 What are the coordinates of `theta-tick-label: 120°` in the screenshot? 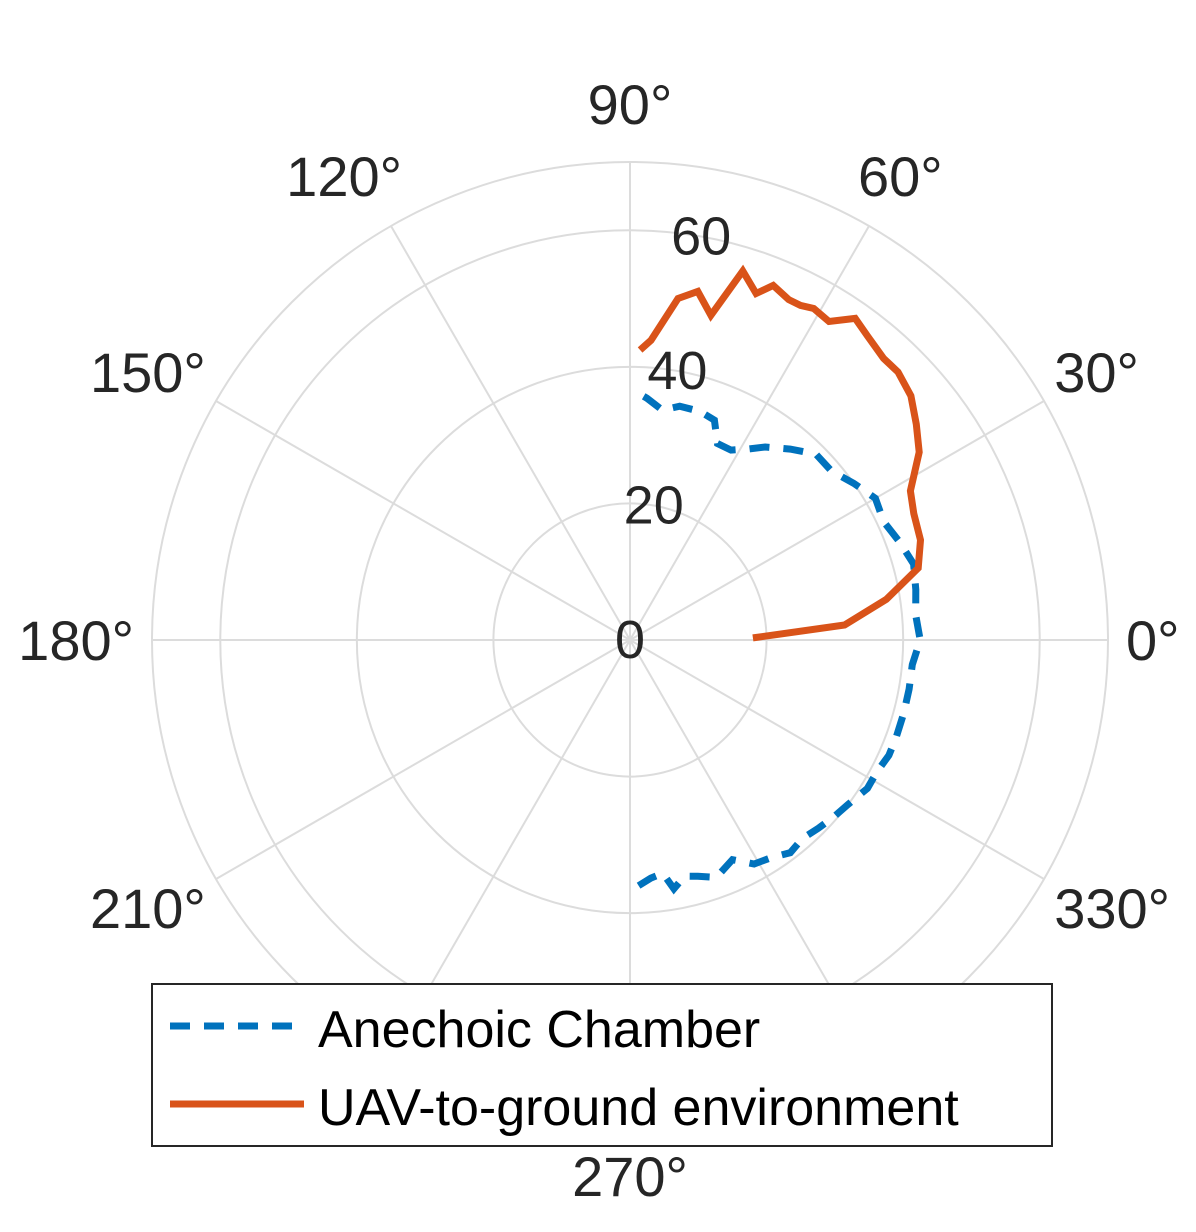 It's located at (344, 176).